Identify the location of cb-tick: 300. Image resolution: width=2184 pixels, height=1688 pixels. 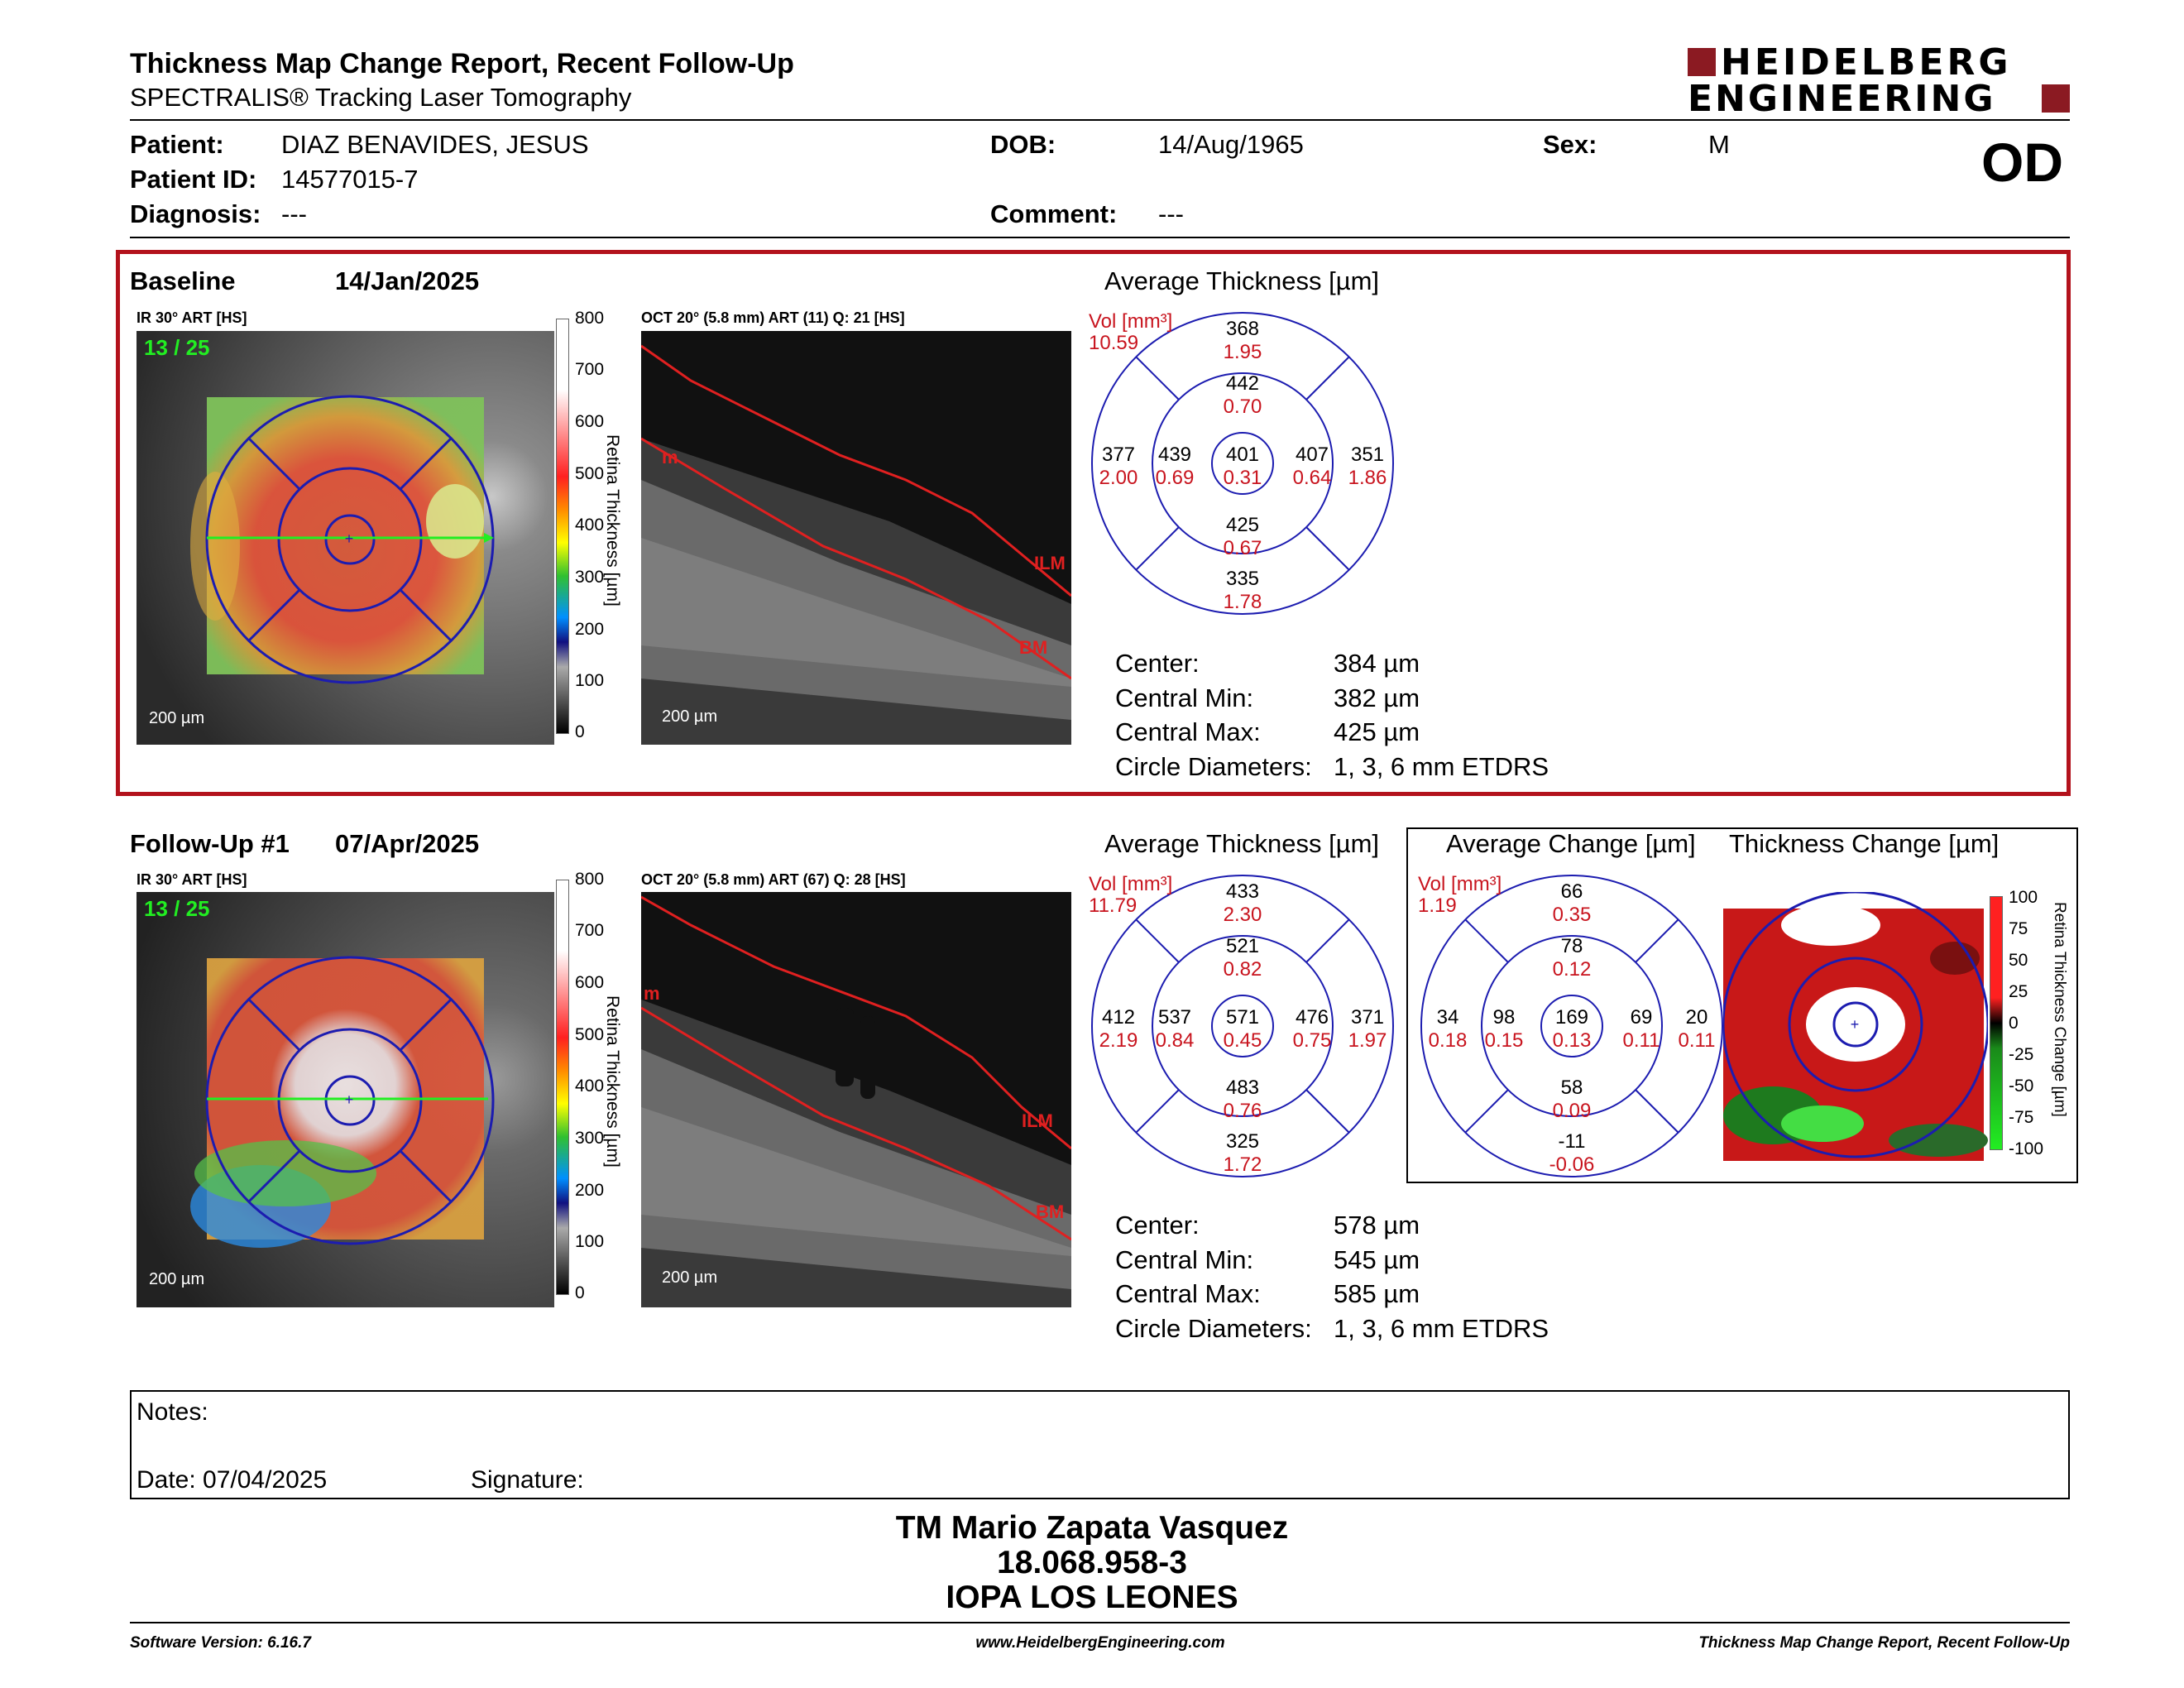
(590, 577).